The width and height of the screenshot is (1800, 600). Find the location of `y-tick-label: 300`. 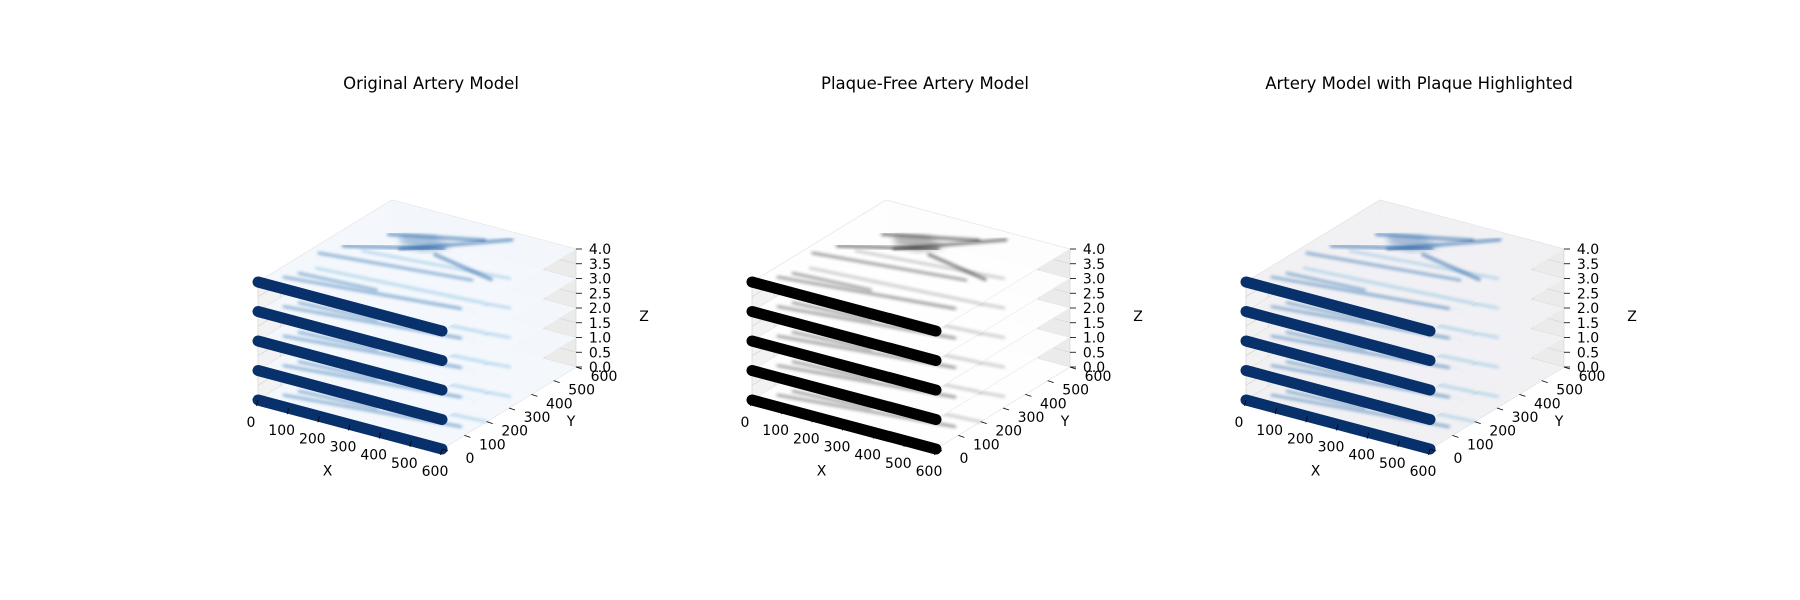

y-tick-label: 300 is located at coordinates (537, 418).